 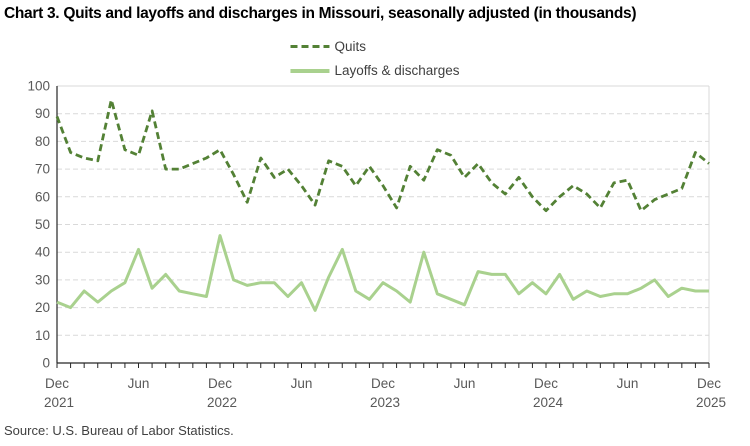 I want to click on quits-dashed-line-swatch, so click(x=310, y=46).